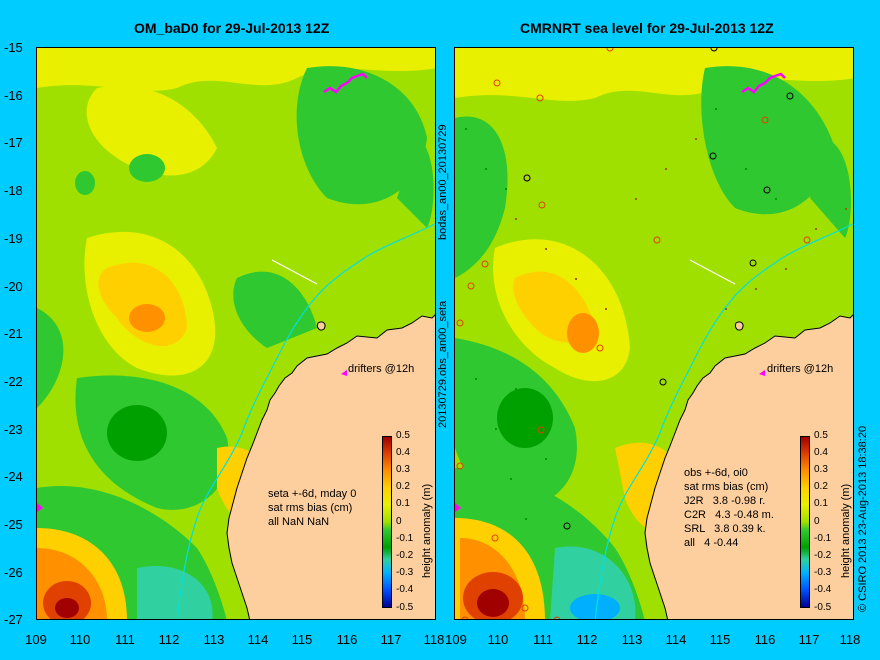 This screenshot has height=660, width=880. I want to click on lat-tick: -23, so click(13, 429).